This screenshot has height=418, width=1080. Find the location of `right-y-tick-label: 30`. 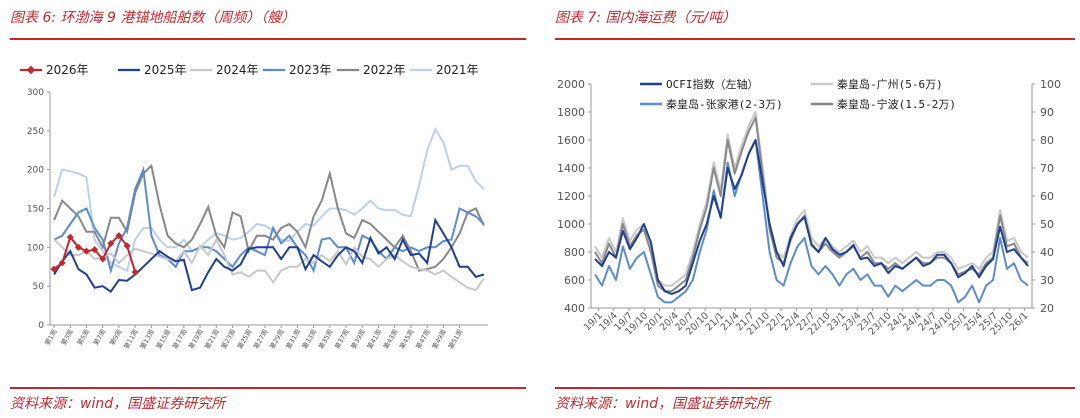

right-y-tick-label: 30 is located at coordinates (1047, 280).